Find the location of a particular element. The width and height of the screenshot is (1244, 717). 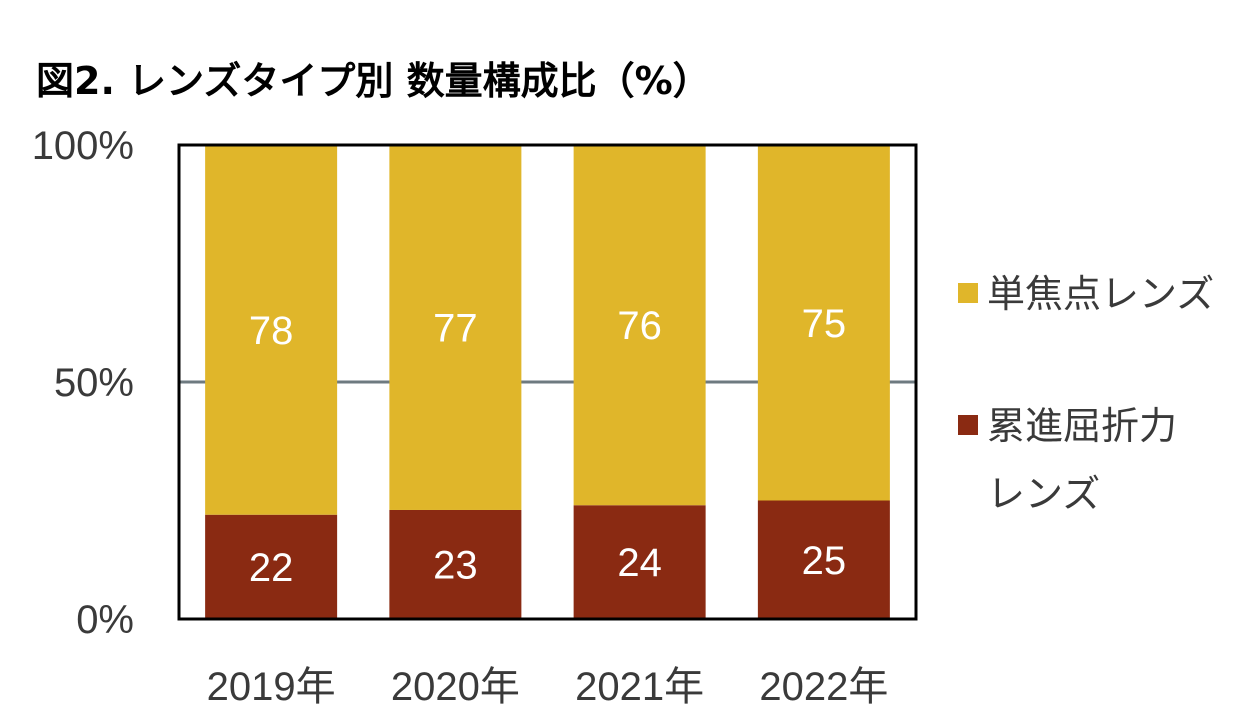

y-tick-label: 50% is located at coordinates (94, 383).